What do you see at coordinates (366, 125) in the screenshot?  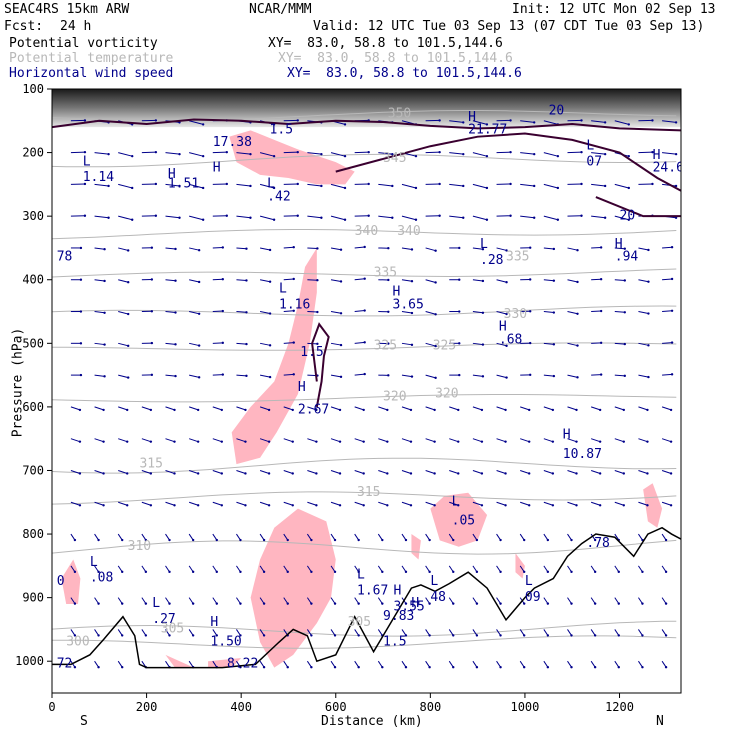 I see `pv-contour` at bounding box center [366, 125].